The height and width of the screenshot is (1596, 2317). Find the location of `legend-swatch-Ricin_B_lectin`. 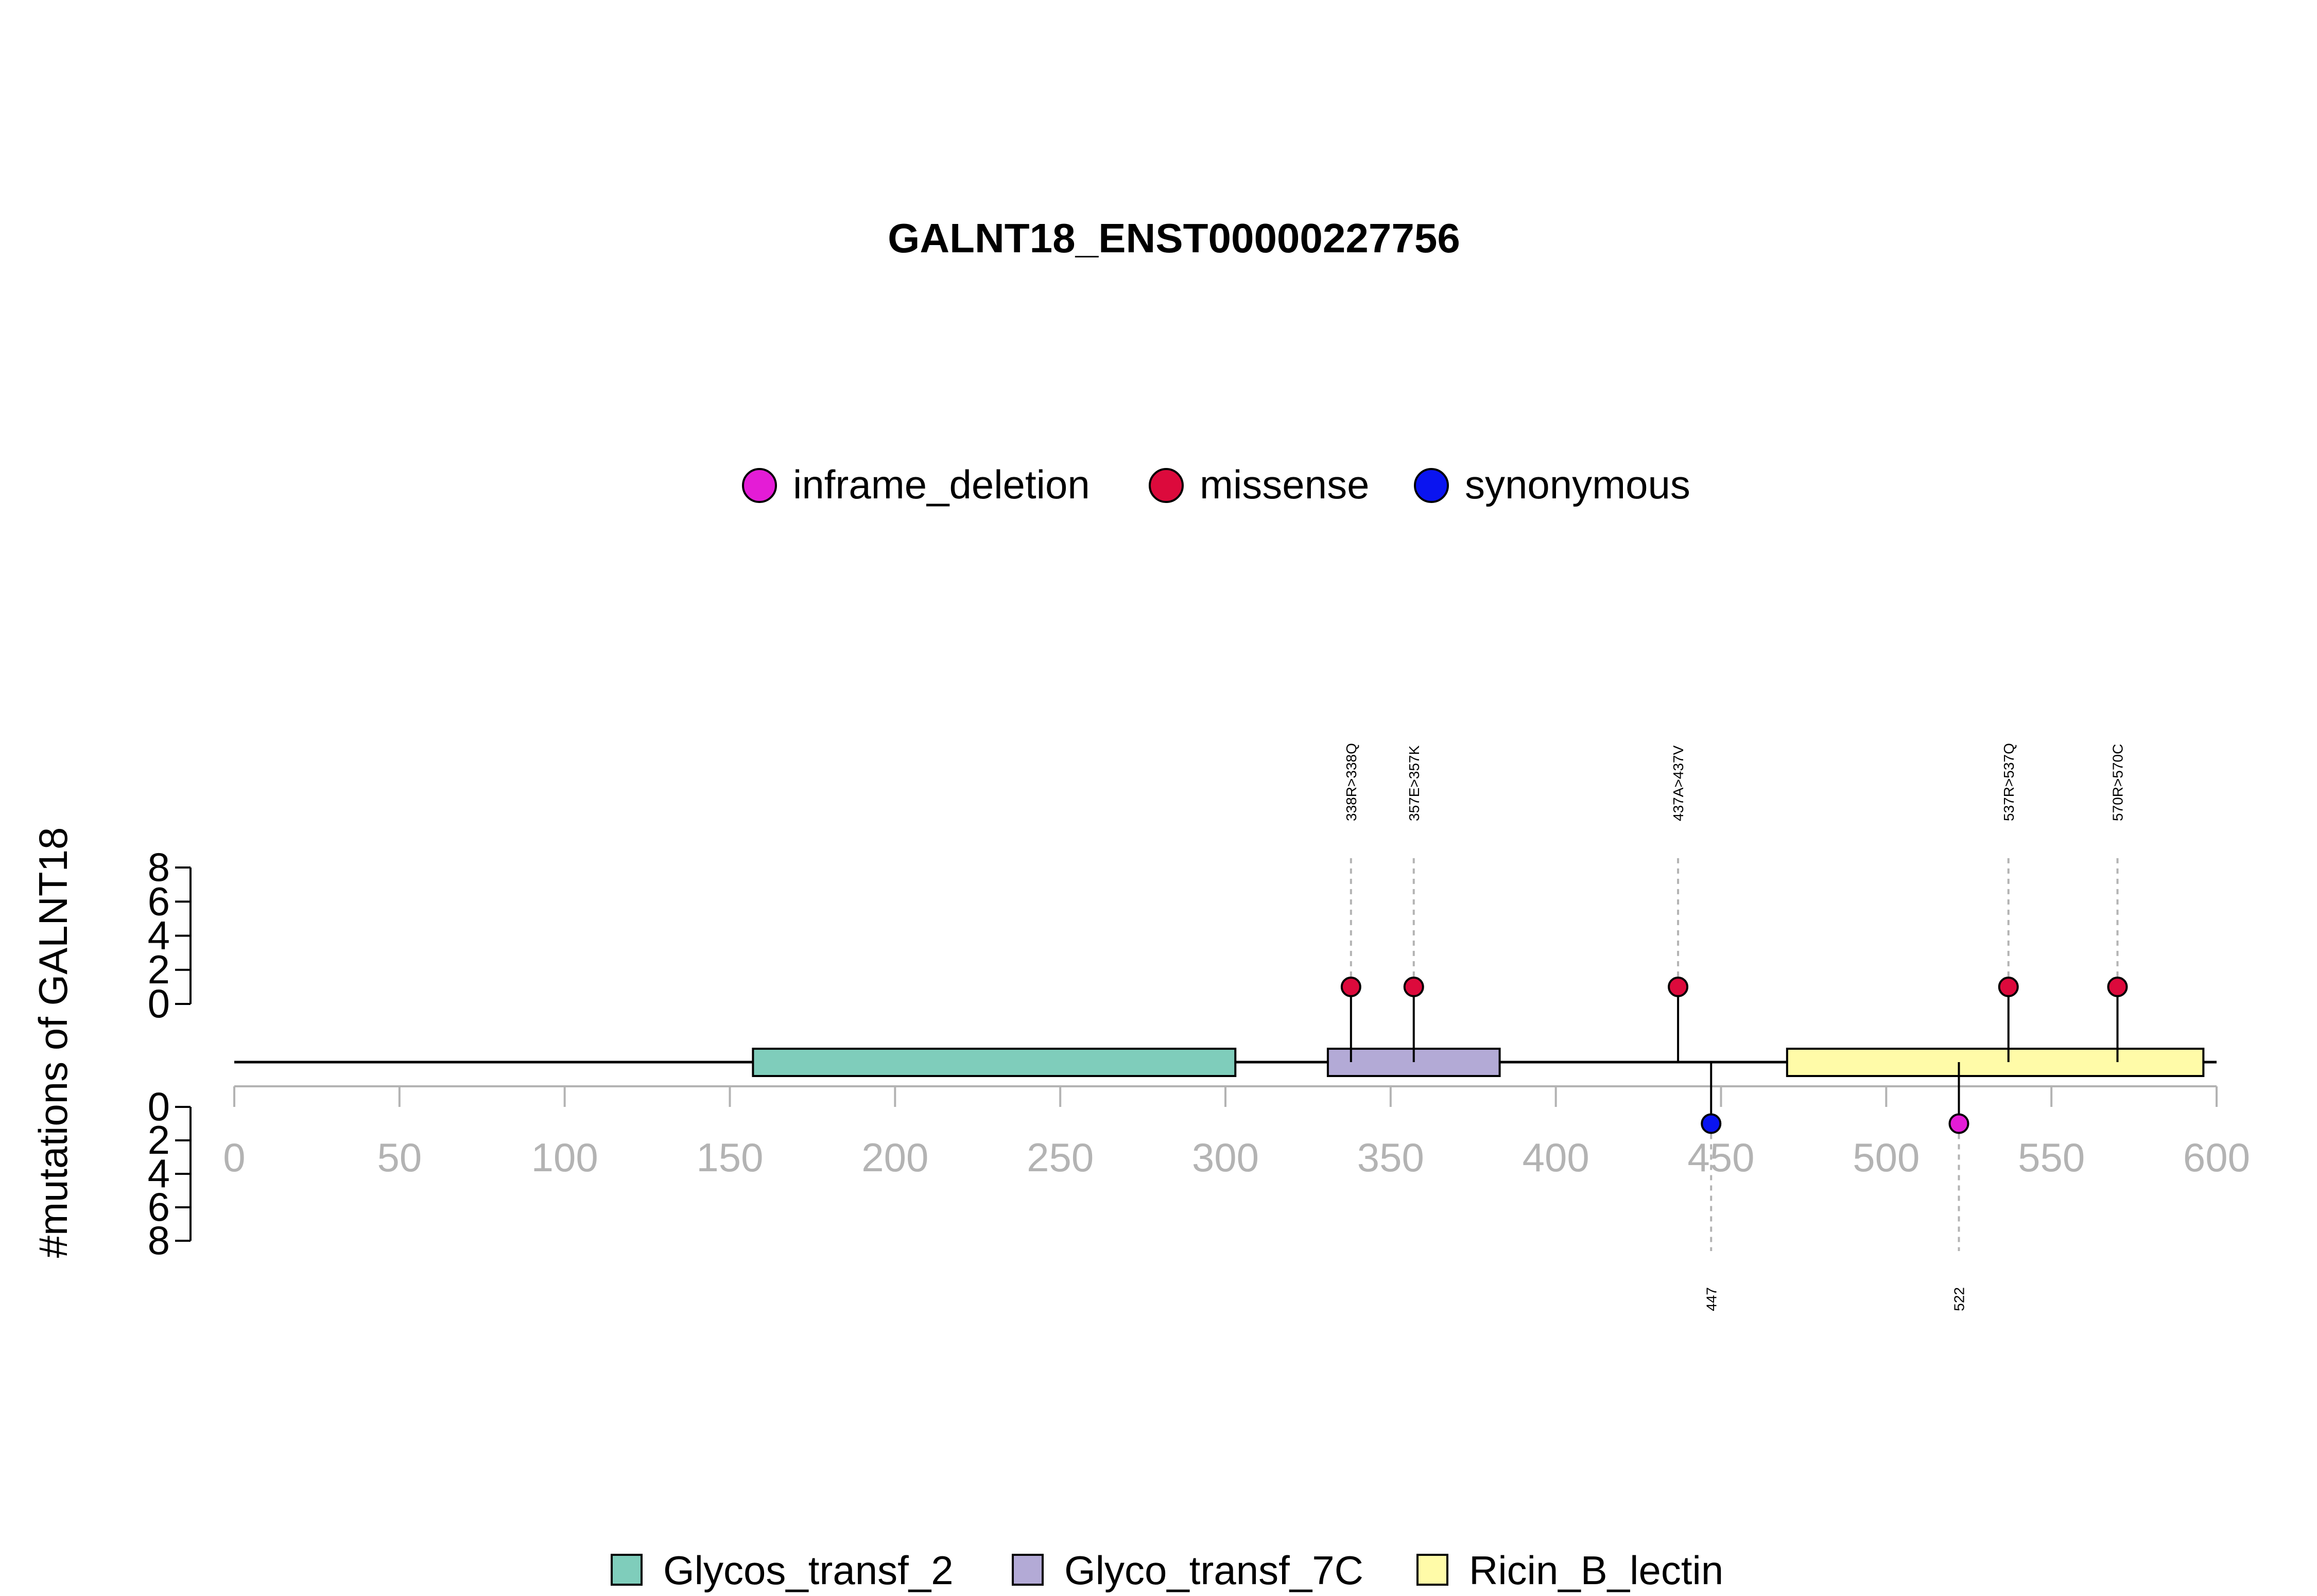

legend-swatch-Ricin_B_lectin is located at coordinates (1432, 1570).